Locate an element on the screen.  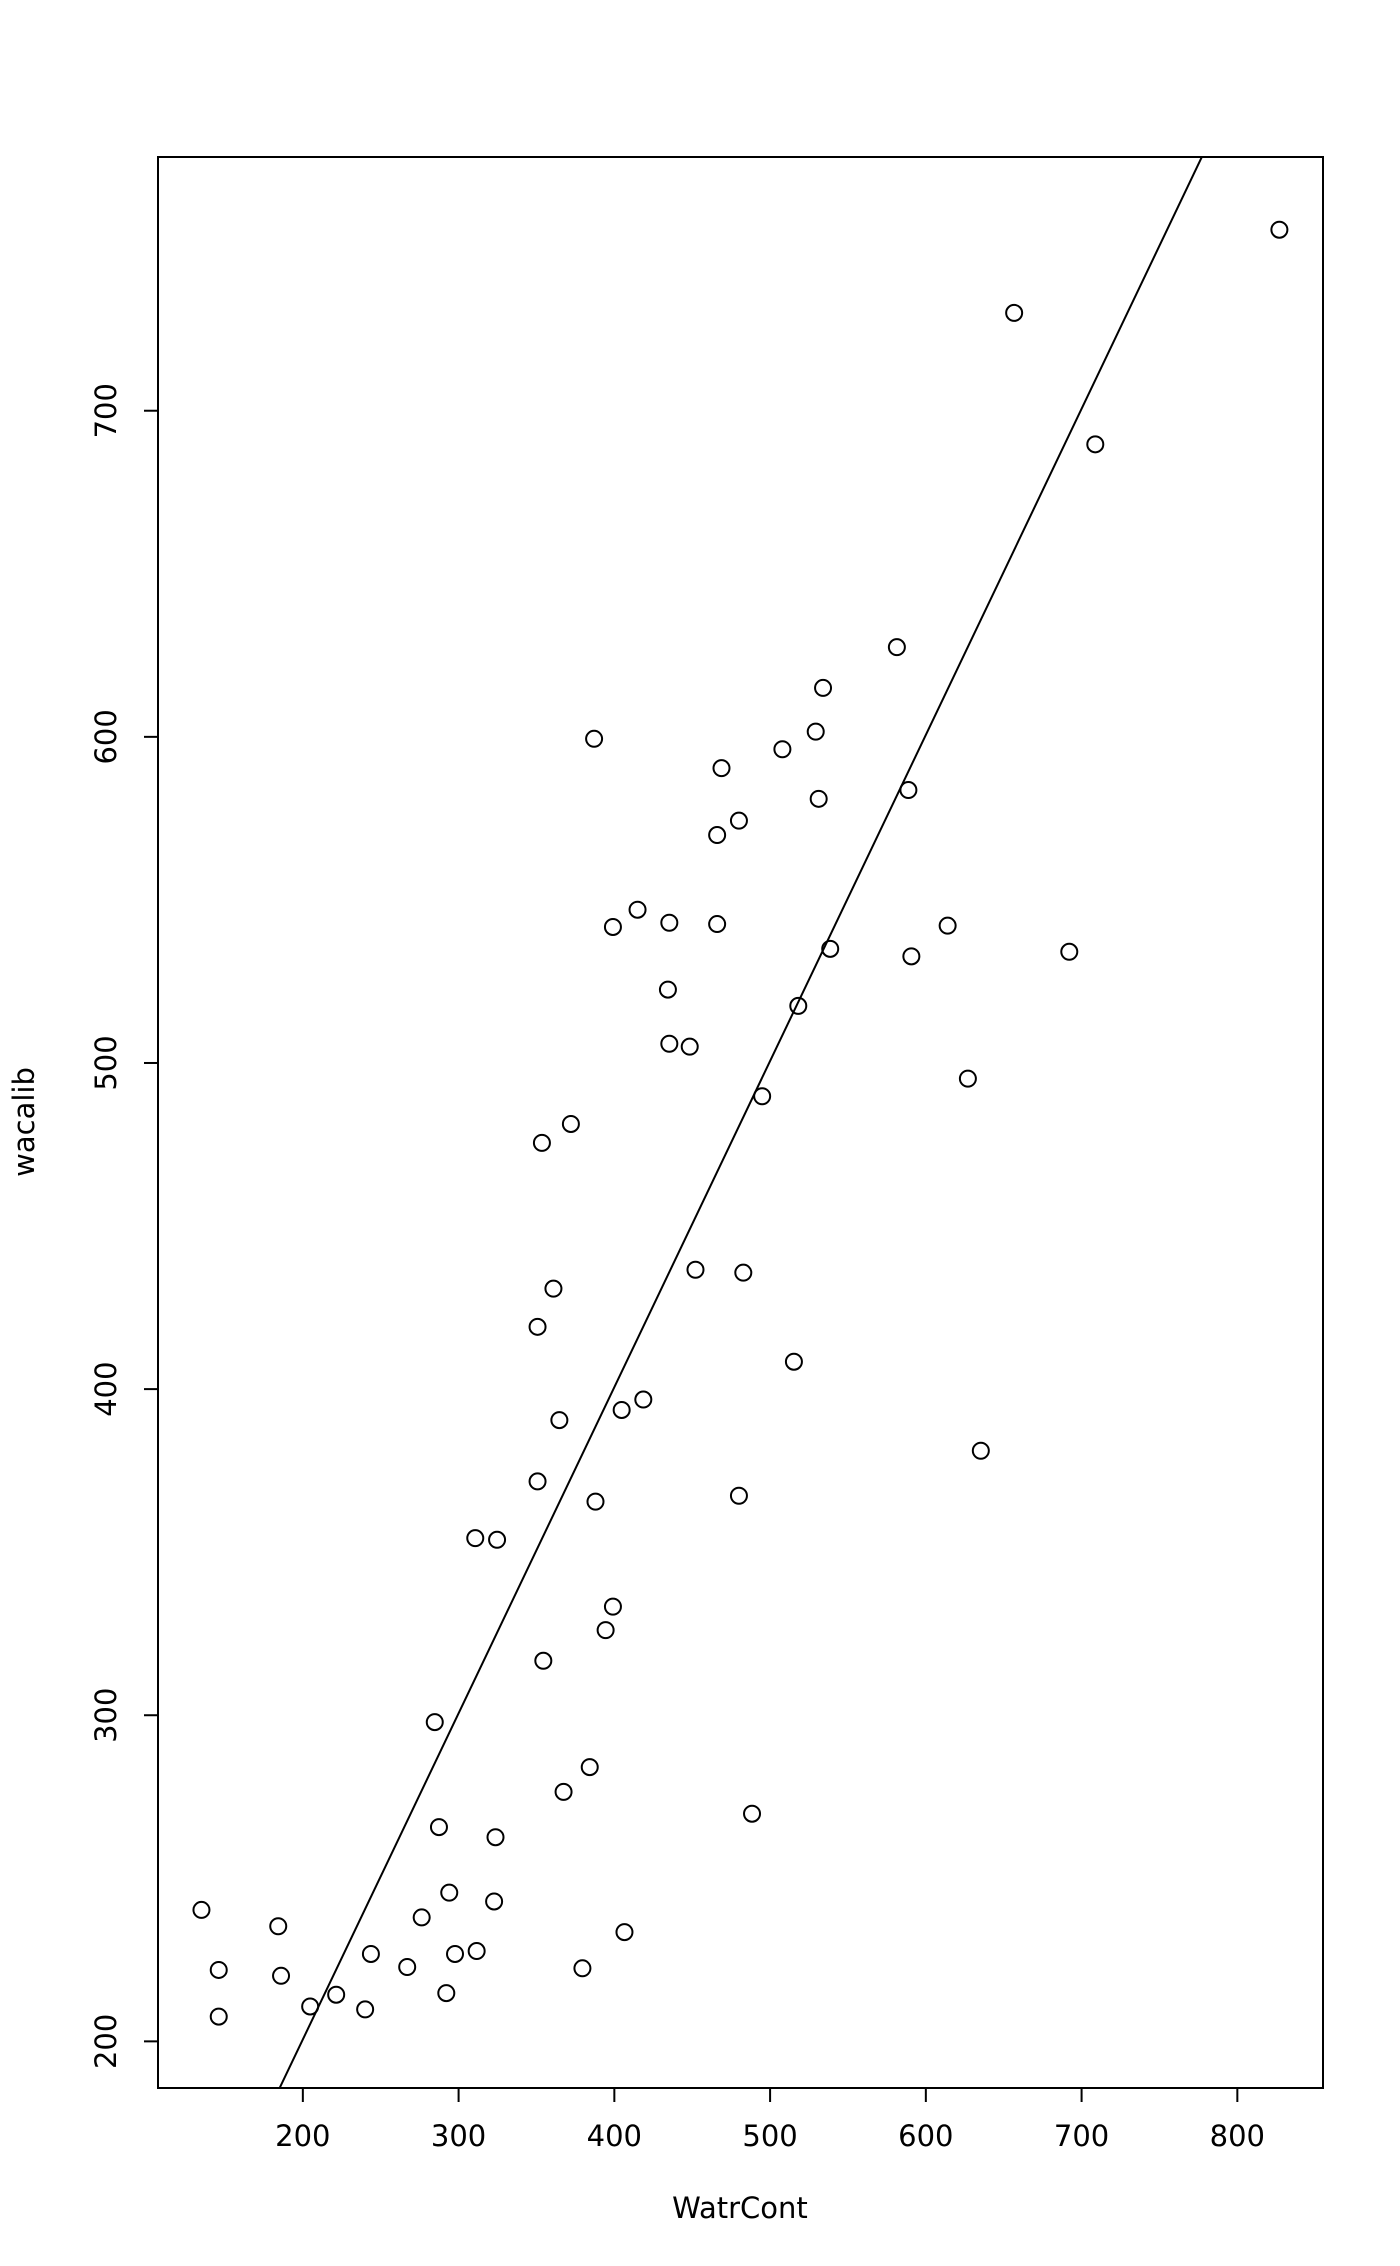
x-tick-label: 400 is located at coordinates (614, 2136).